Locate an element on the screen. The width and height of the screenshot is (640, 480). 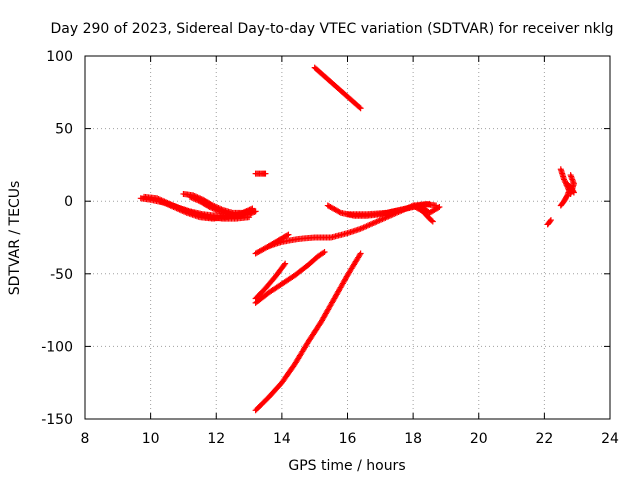
x-tick-label: 14 is located at coordinates (282, 439).